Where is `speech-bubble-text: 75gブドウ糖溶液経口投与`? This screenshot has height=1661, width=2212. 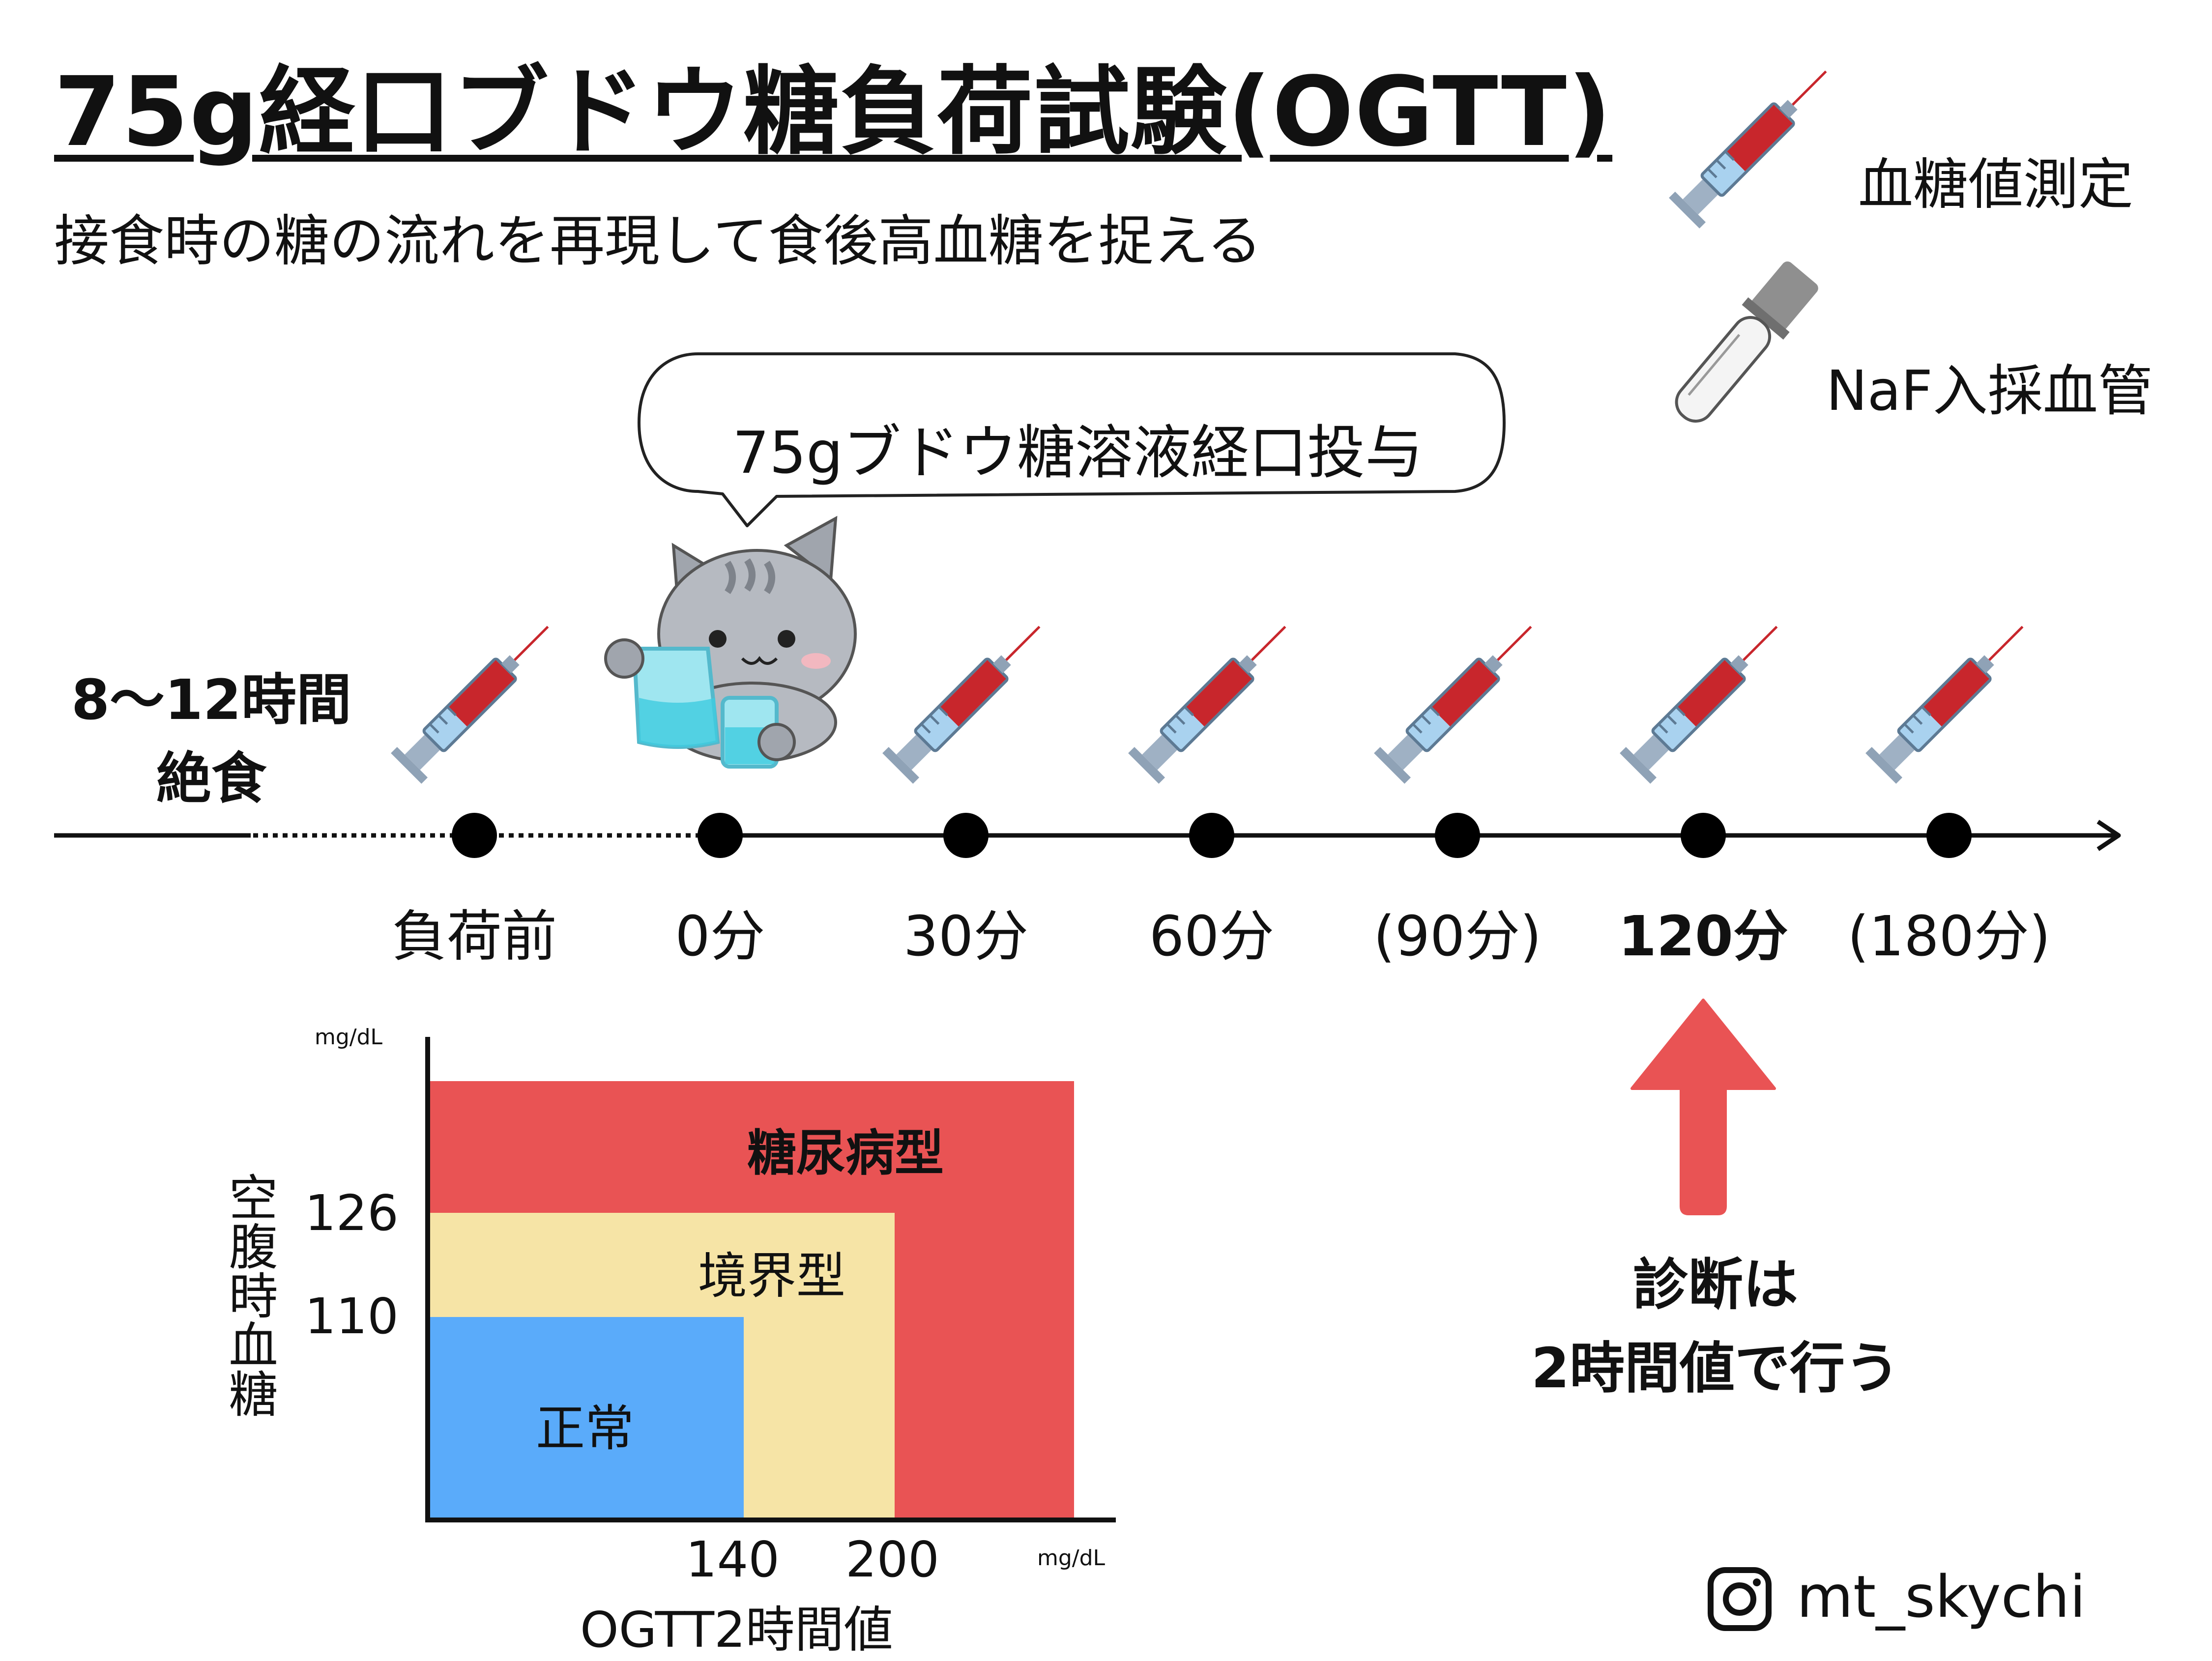 speech-bubble-text: 75gブドウ糖溶液経口投与 is located at coordinates (1078, 453).